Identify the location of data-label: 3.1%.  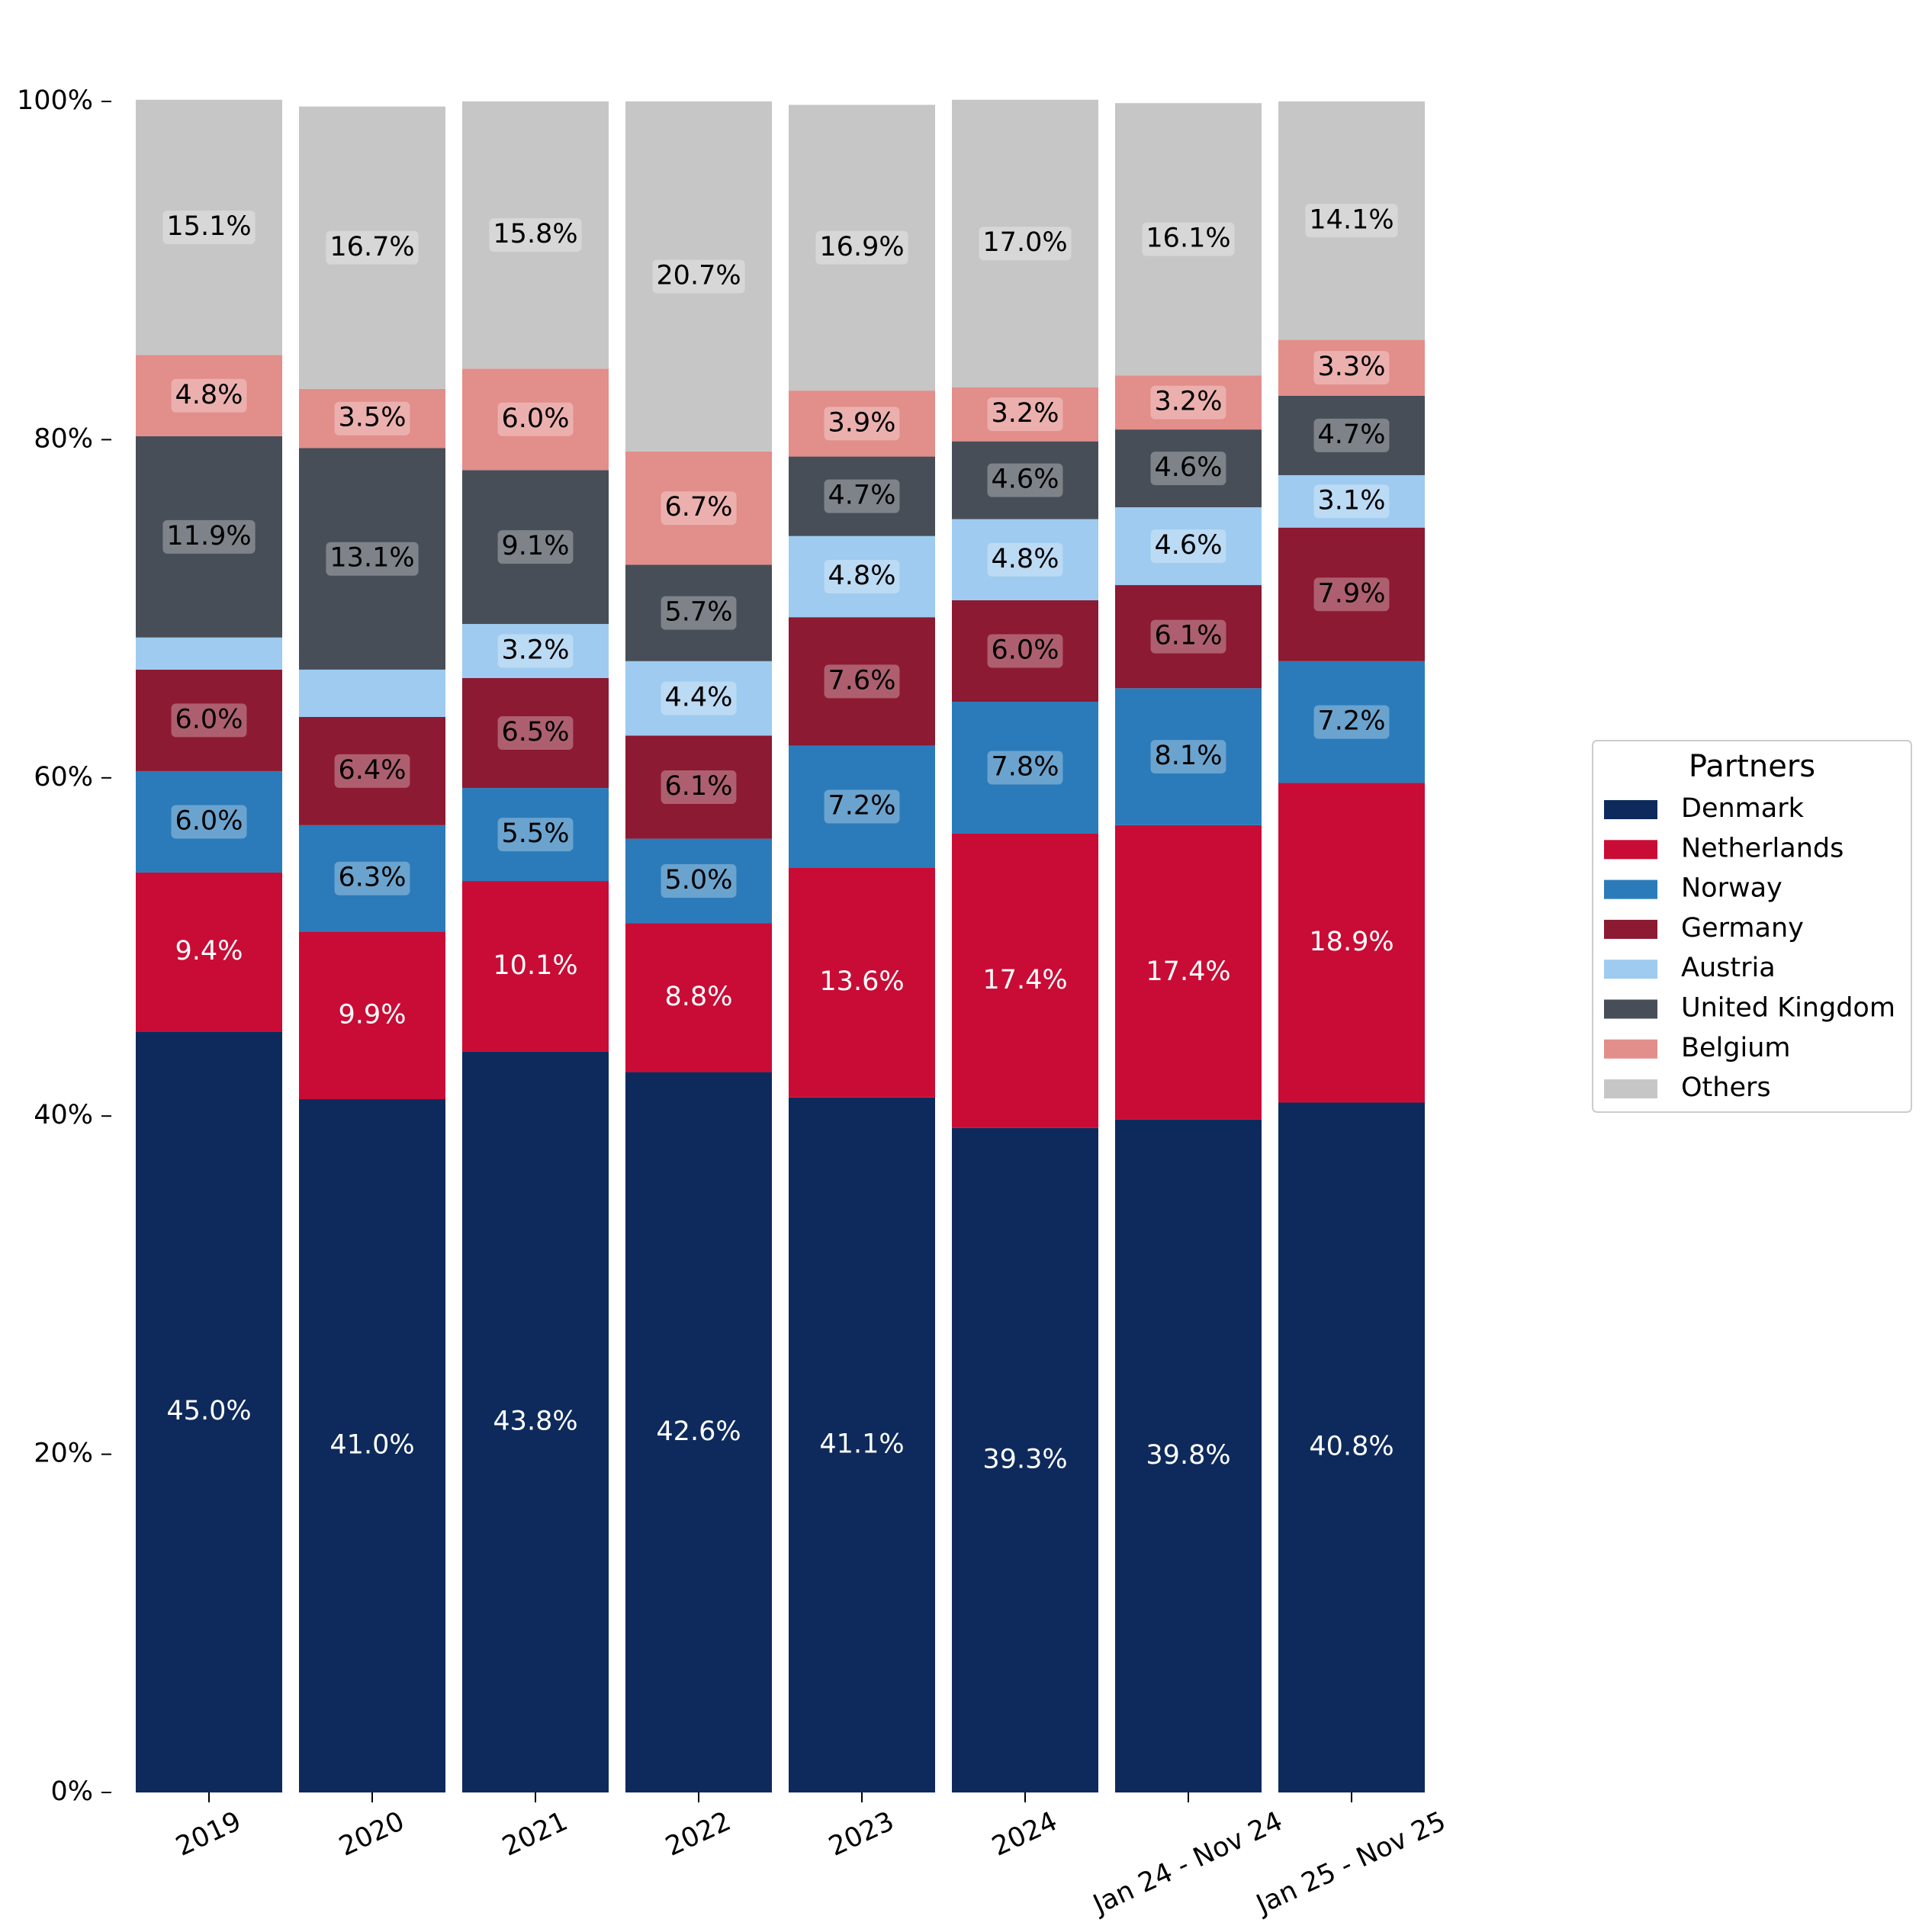
(1352, 500).